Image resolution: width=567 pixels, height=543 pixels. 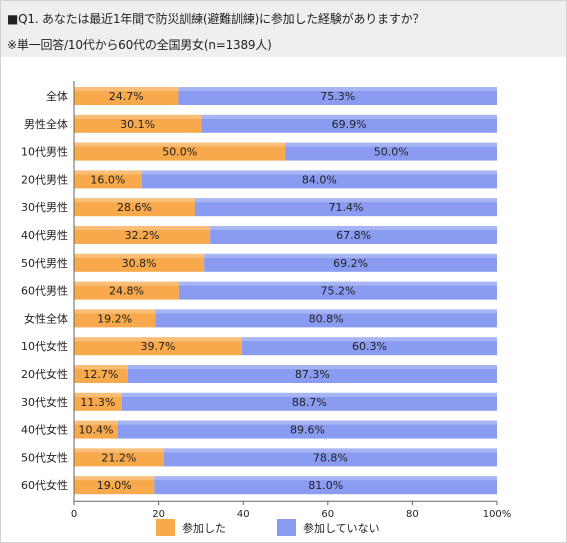 I want to click on x-tick-label: 60, so click(x=327, y=514).